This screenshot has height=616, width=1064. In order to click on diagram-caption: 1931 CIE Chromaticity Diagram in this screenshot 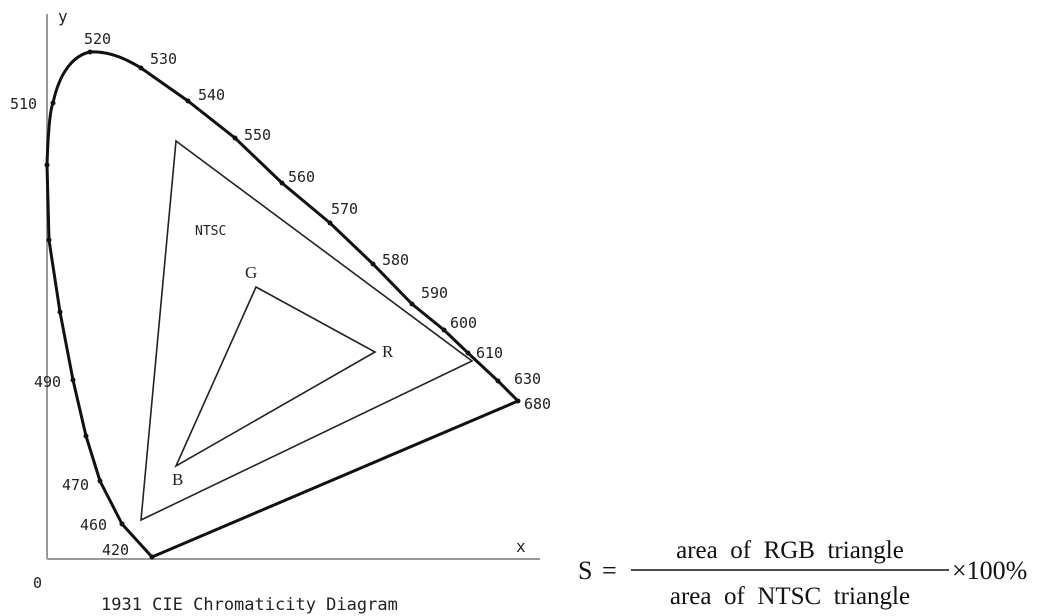, I will do `click(249, 605)`.